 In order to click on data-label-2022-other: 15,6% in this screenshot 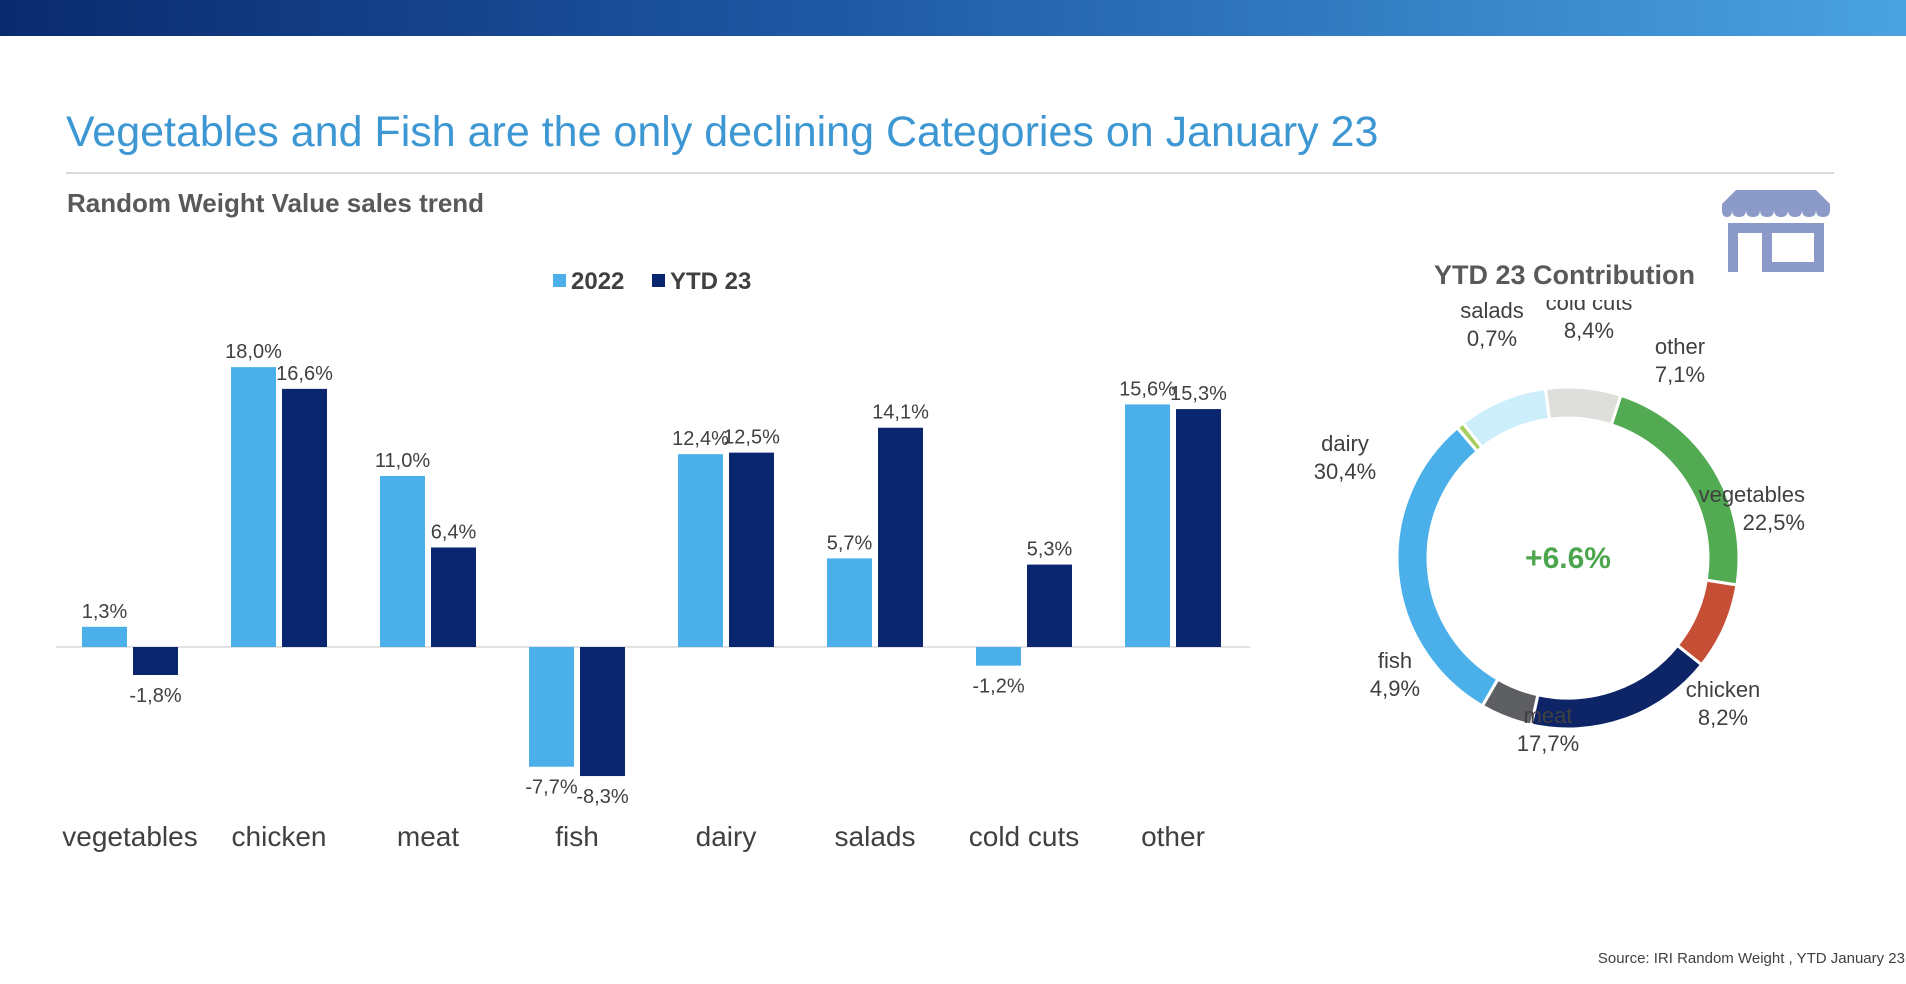, I will do `click(1147, 389)`.